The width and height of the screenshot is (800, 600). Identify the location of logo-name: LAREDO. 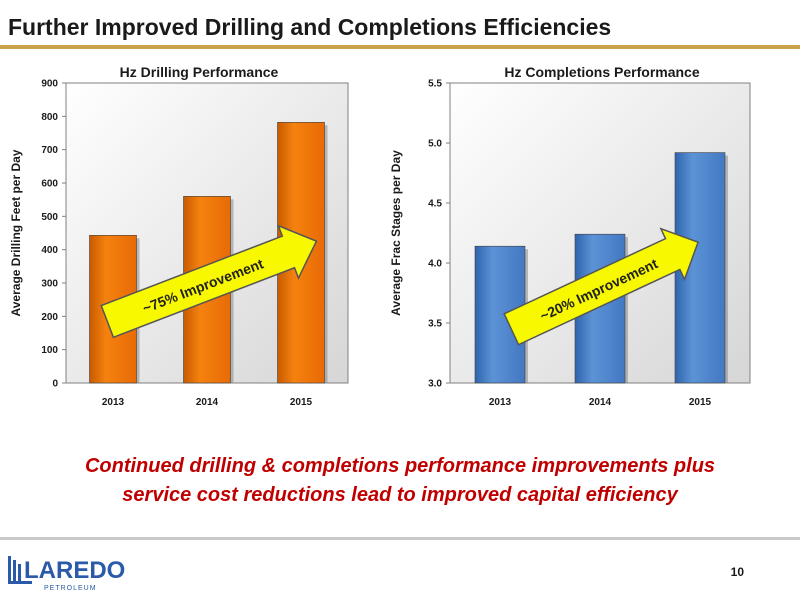
(74, 570).